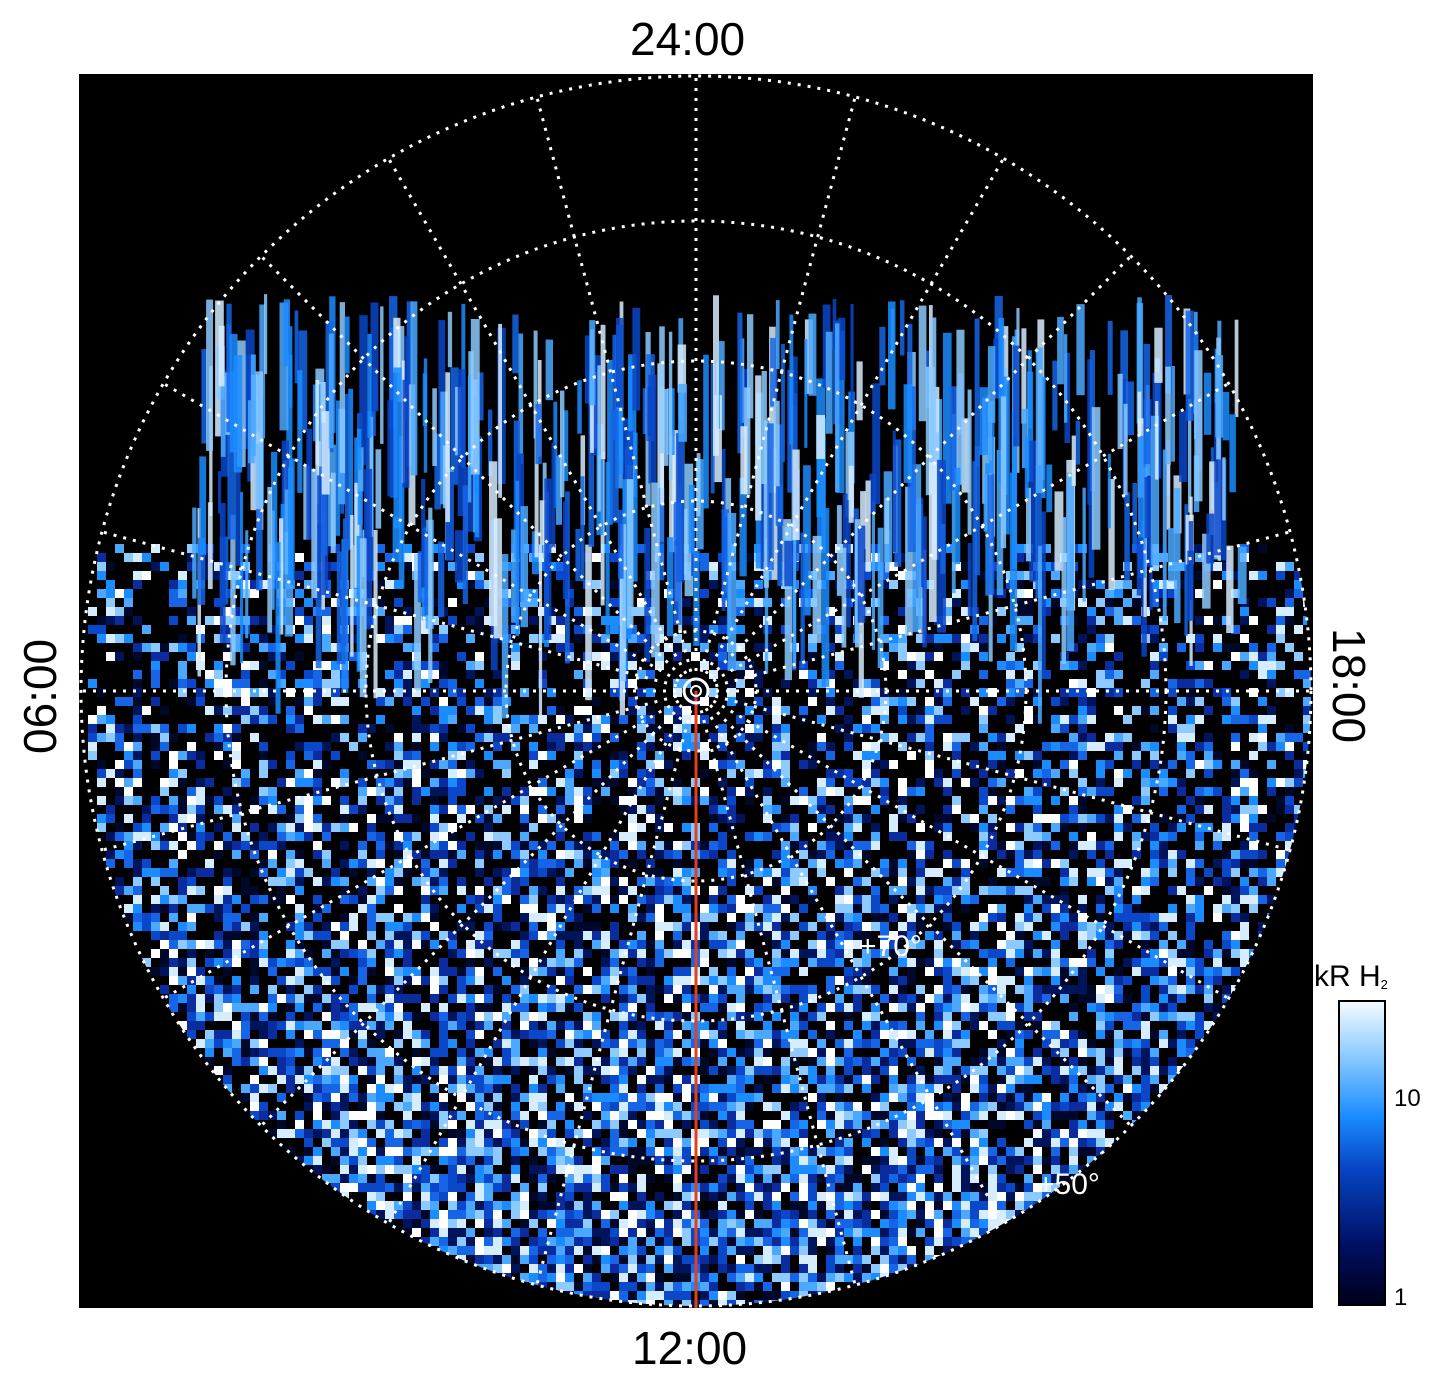 The height and width of the screenshot is (1384, 1447). What do you see at coordinates (1068, 1184) in the screenshot?
I see `latitude-label-50: +50°` at bounding box center [1068, 1184].